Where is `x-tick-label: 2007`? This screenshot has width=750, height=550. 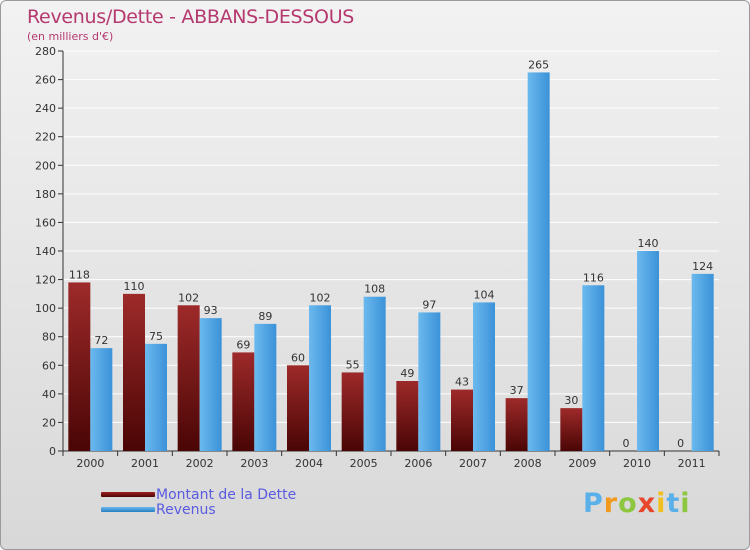 x-tick-label: 2007 is located at coordinates (473, 463).